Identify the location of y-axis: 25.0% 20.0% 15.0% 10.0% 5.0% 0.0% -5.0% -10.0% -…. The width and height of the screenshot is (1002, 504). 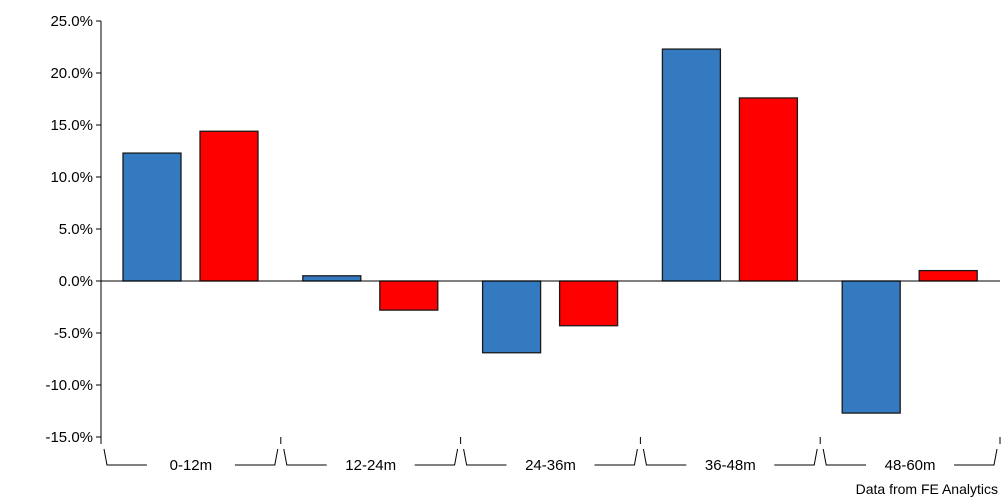
(73, 229).